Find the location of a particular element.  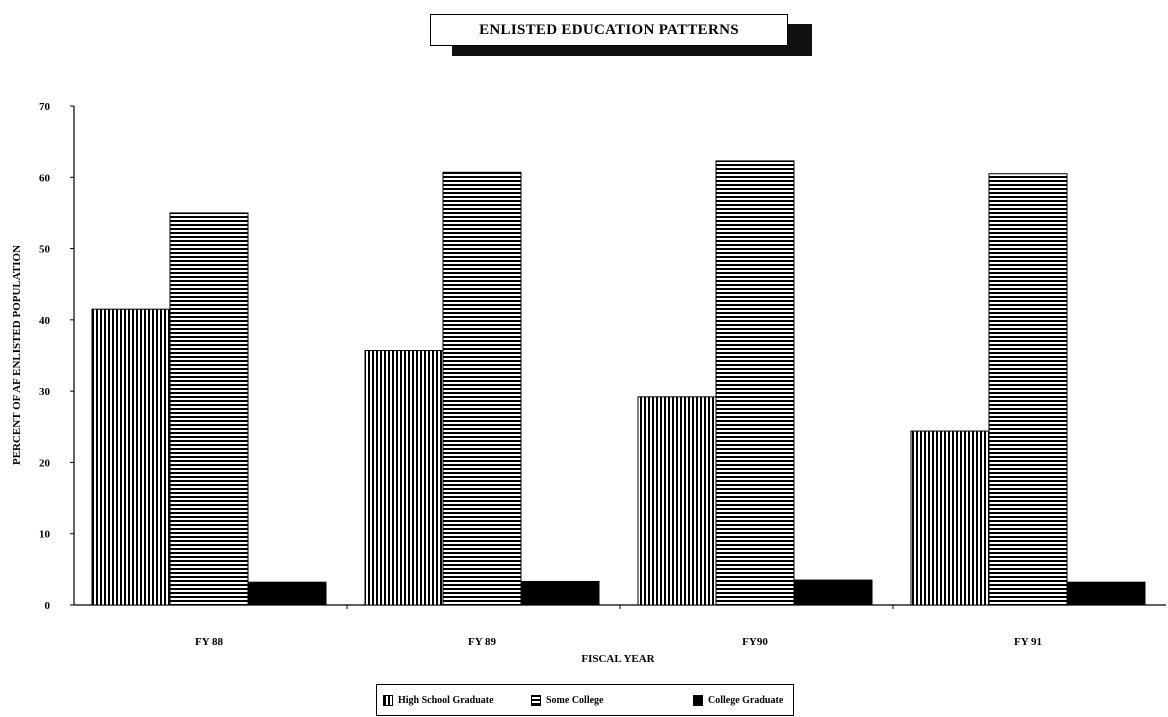

chart-title-box: ENLISTED EDUCATION PATTERNS is located at coordinates (621, 35).